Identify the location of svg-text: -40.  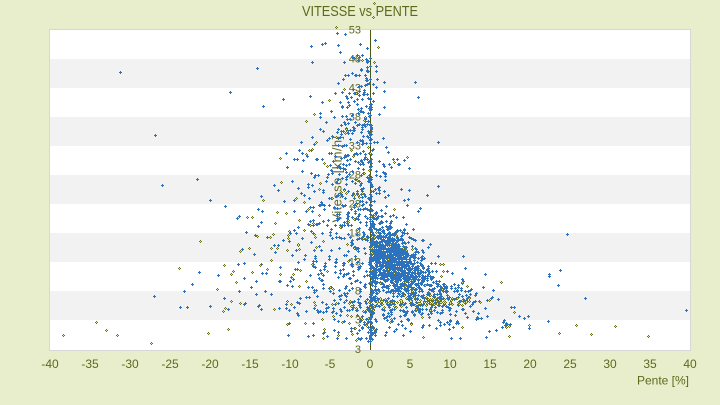
(50, 364).